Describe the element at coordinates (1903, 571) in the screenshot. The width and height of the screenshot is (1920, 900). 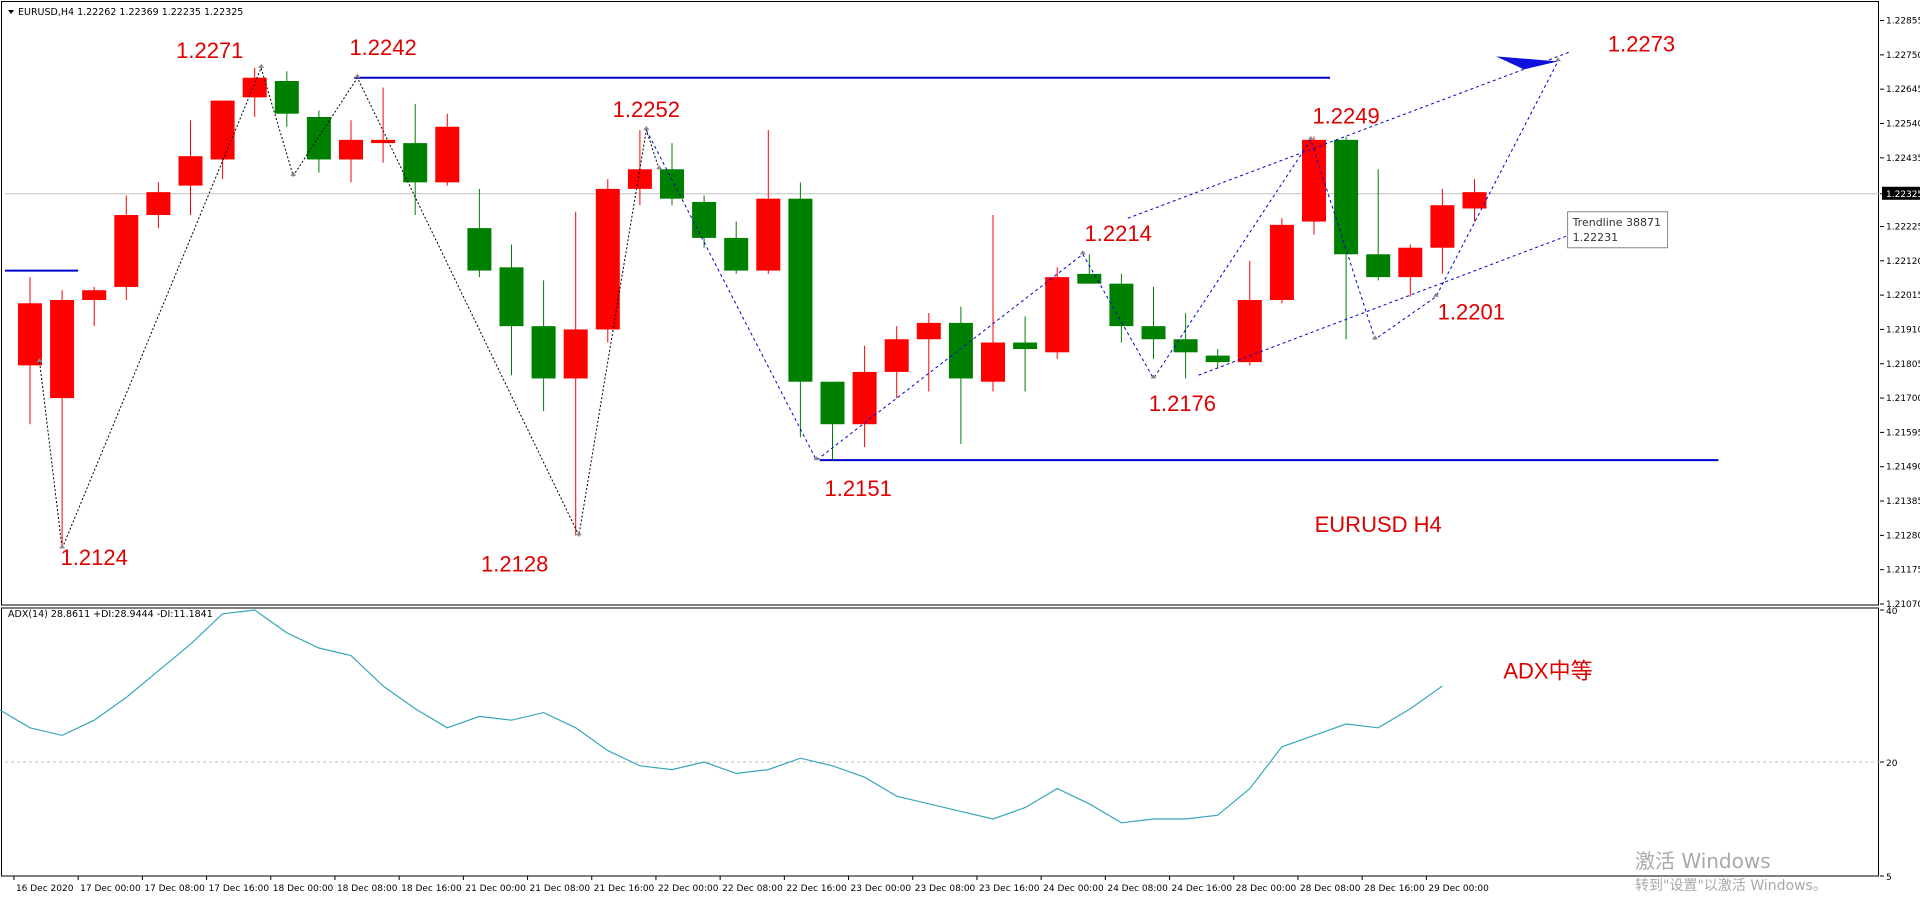
I see `price-axis-label: 1.21175` at that location.